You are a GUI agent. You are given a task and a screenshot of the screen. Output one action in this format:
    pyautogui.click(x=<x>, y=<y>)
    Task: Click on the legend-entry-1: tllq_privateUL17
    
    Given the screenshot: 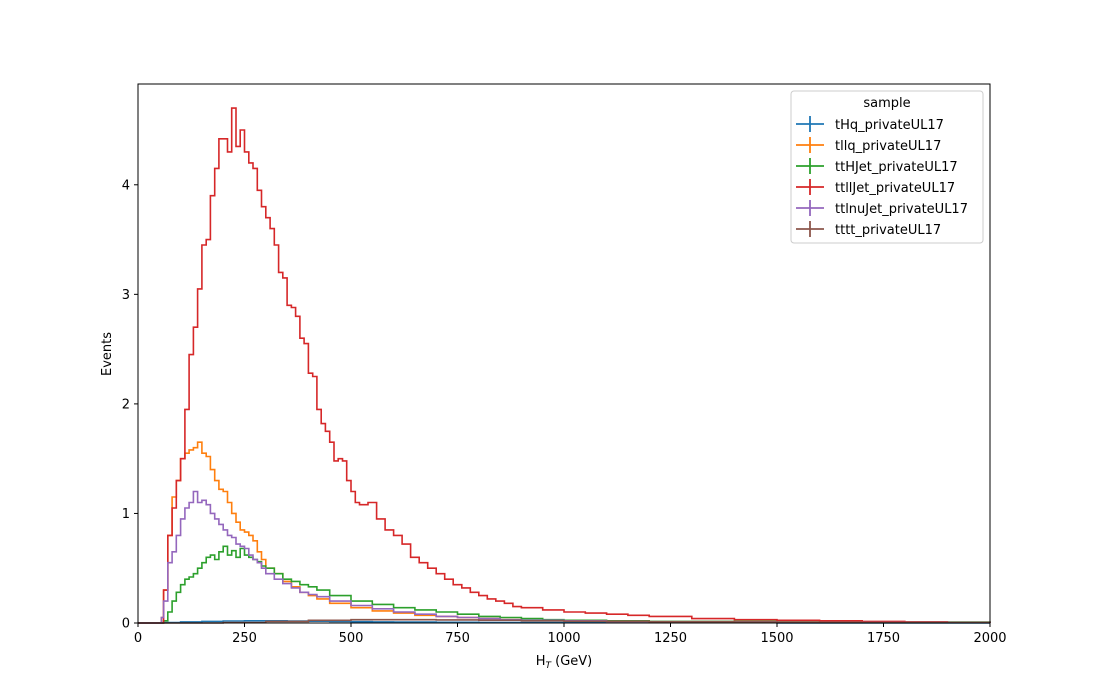 What is the action you would take?
    pyautogui.click(x=868, y=145)
    